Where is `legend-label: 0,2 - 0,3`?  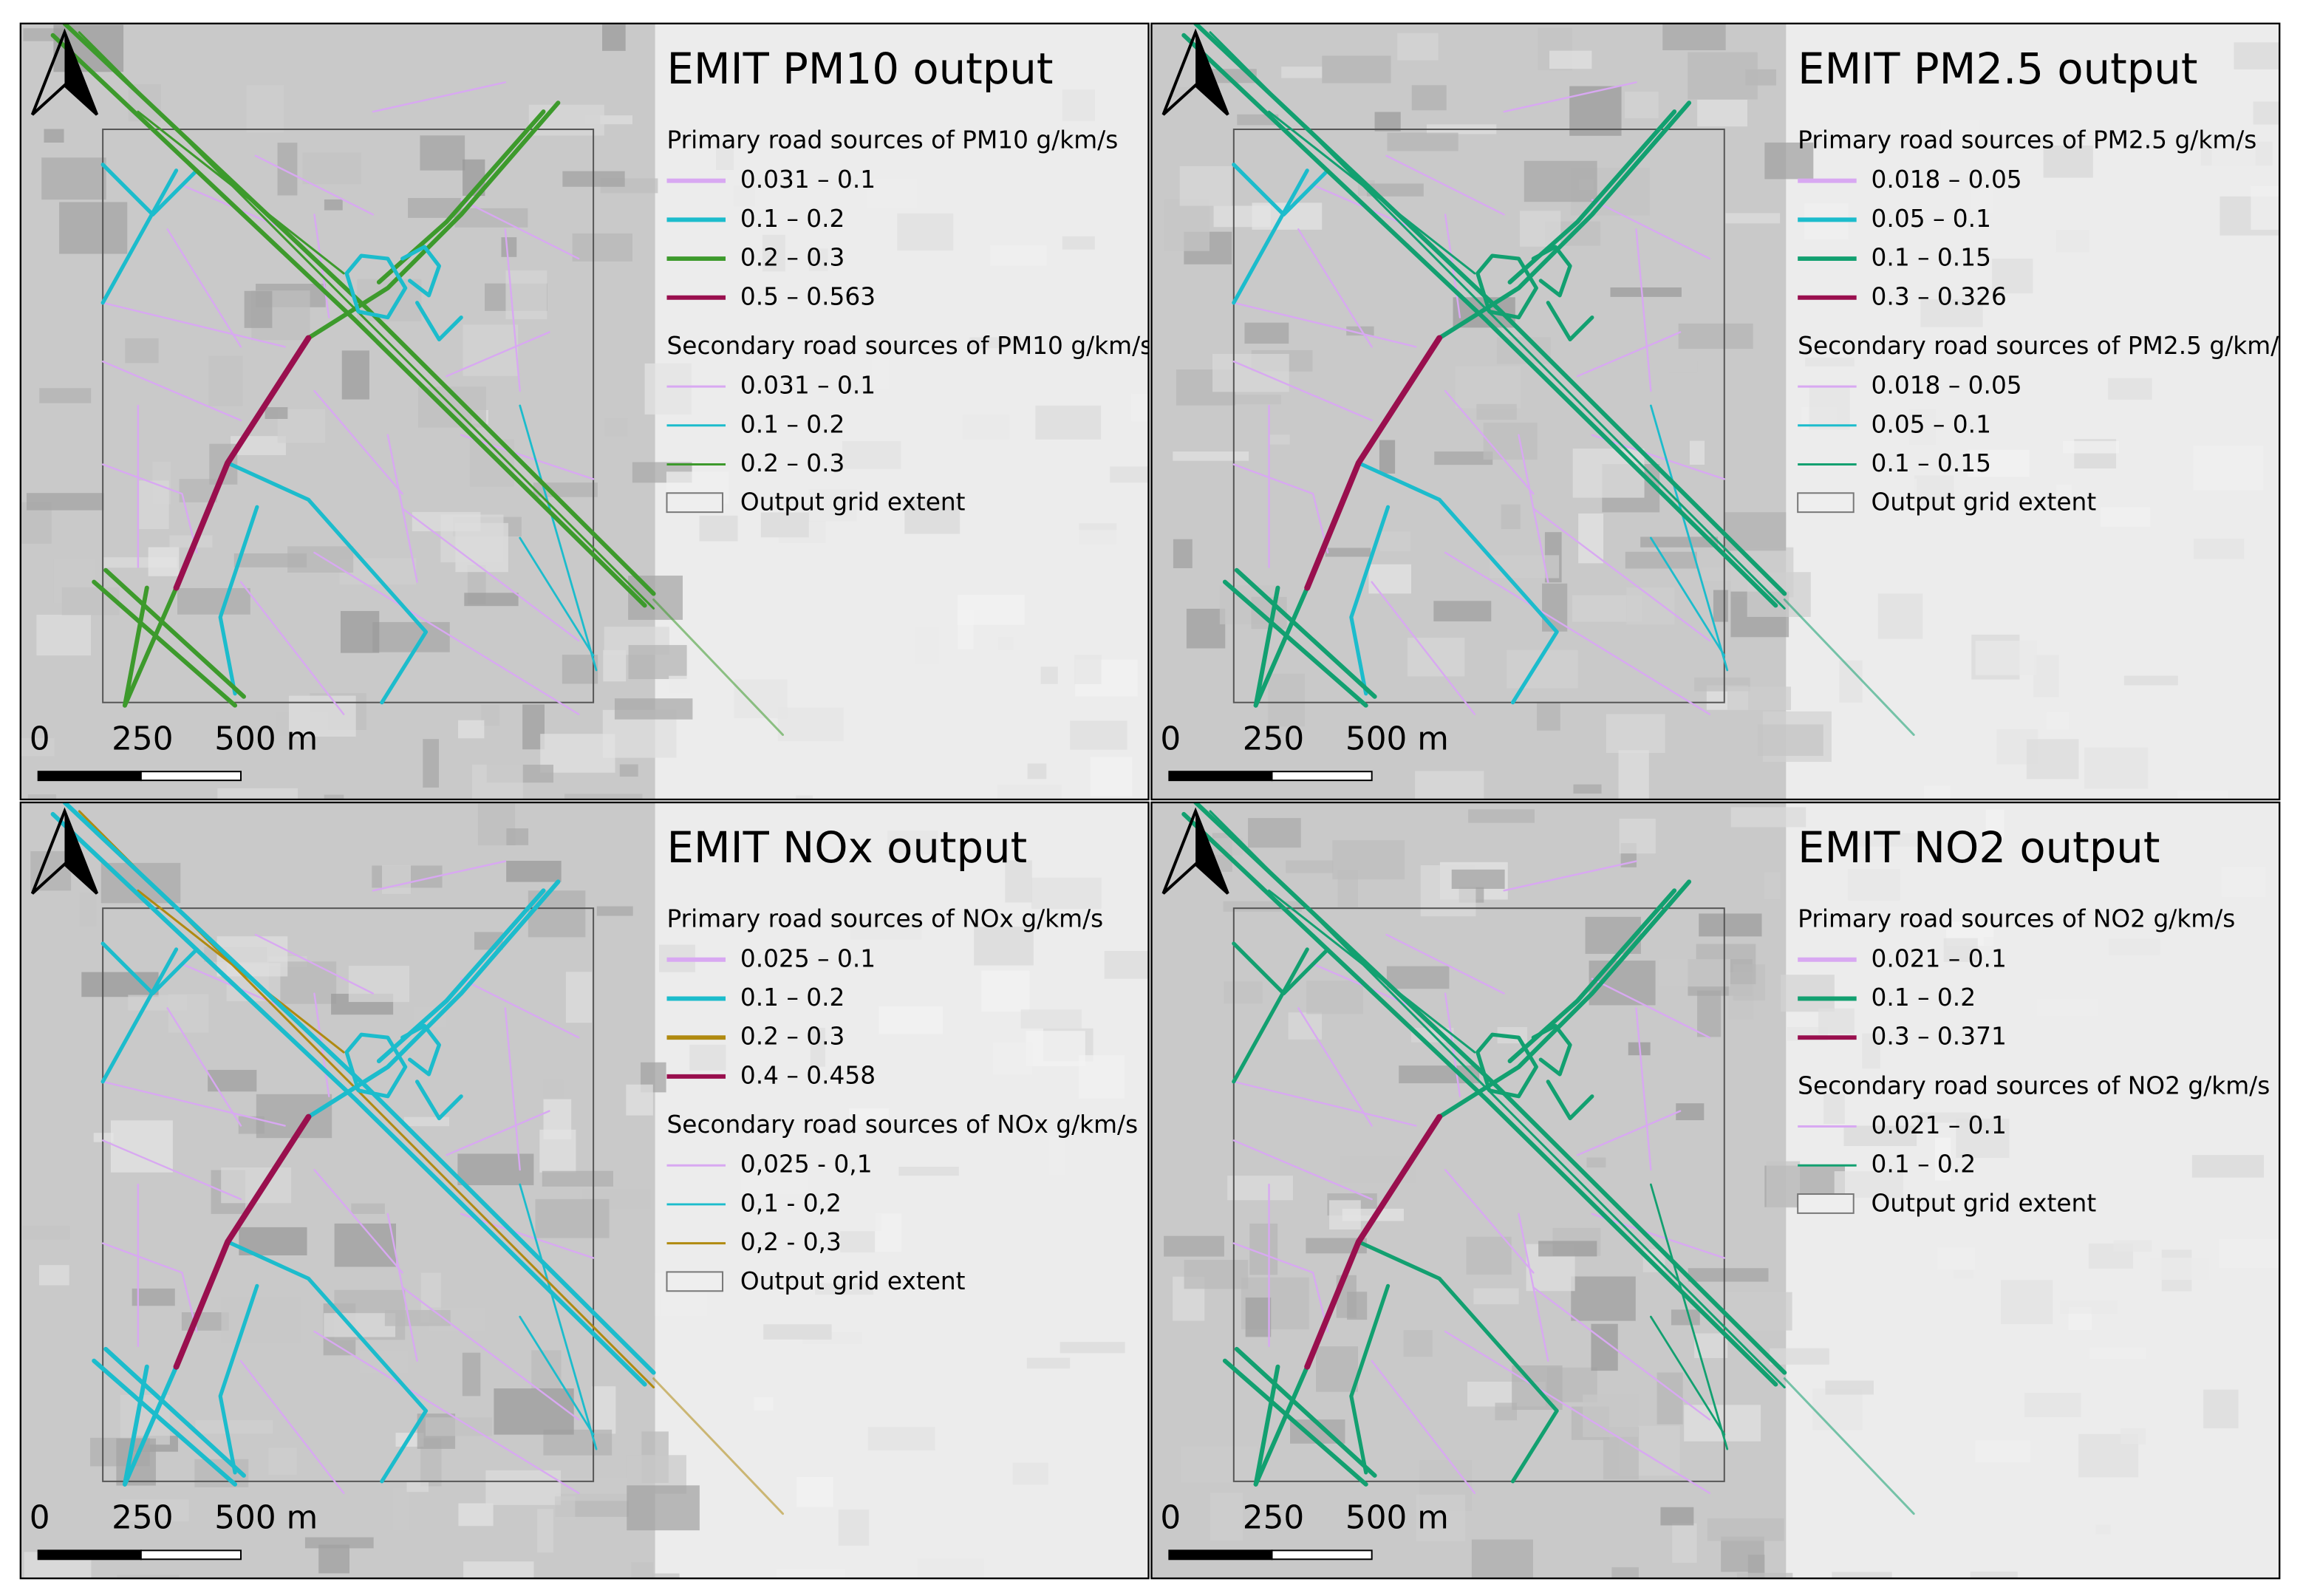
legend-label: 0,2 - 0,3 is located at coordinates (791, 1242).